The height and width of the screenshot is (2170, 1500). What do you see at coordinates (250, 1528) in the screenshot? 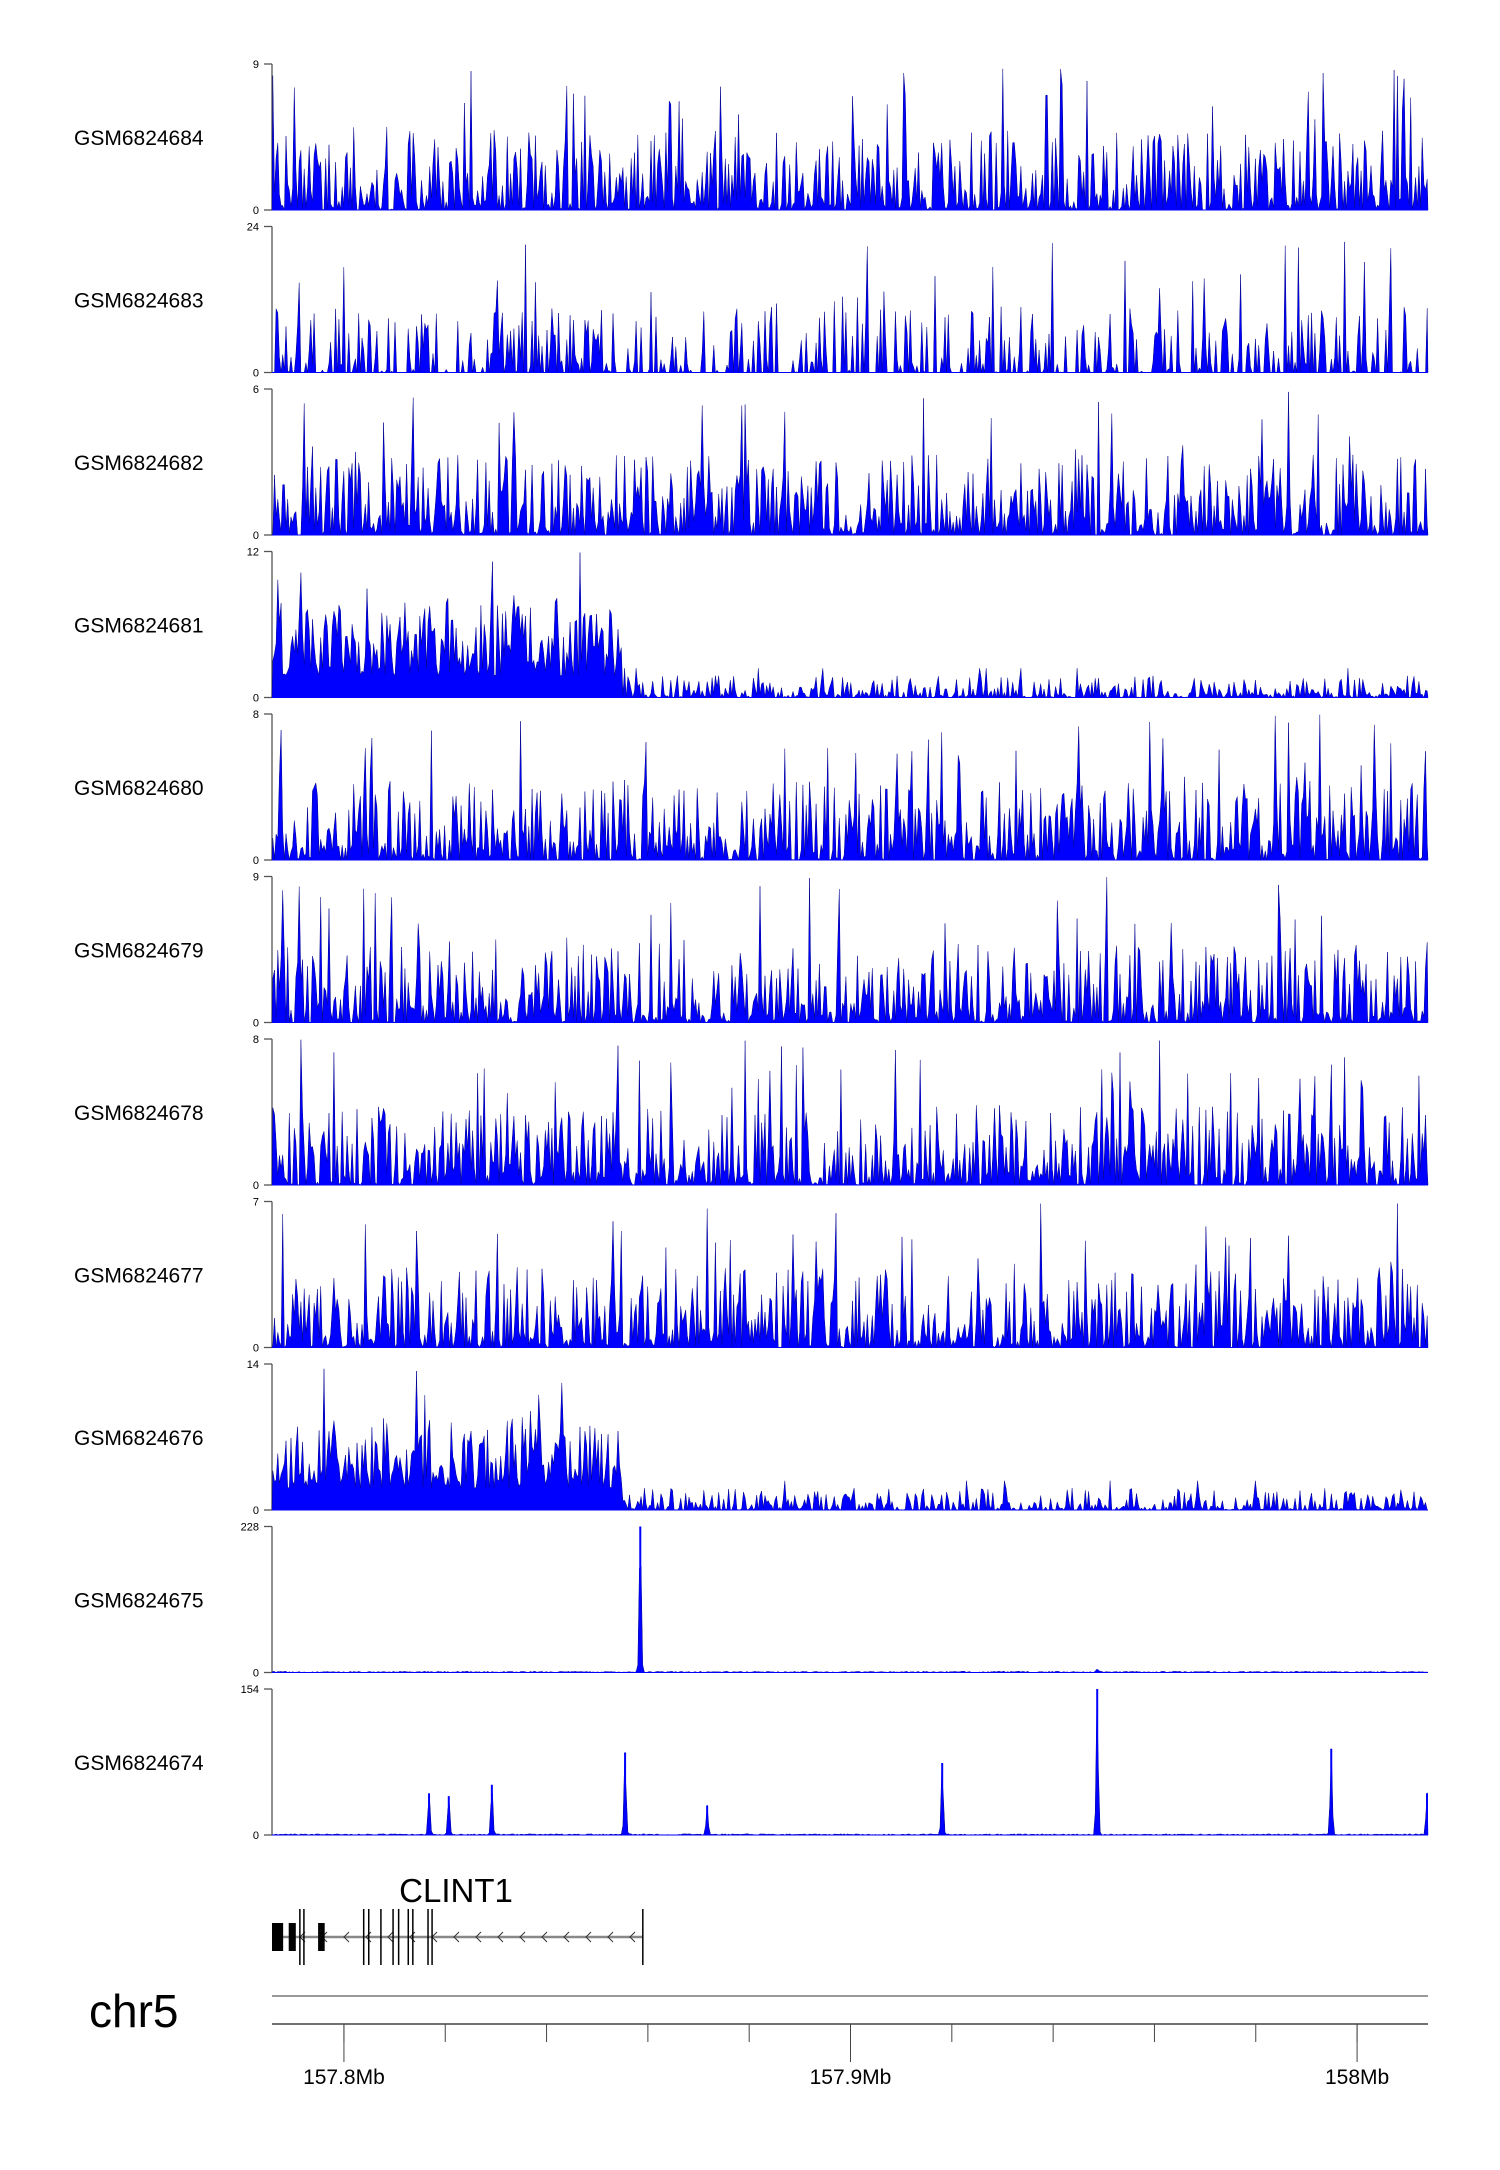
I see `y-tick-label: 228` at bounding box center [250, 1528].